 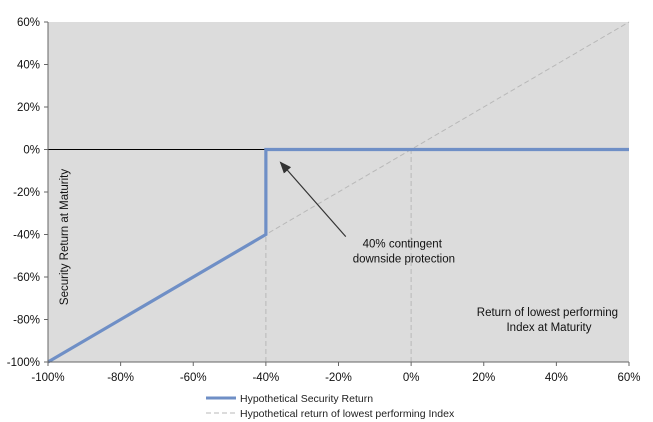 What do you see at coordinates (28, 66) in the screenshot?
I see `y-tick-label: 40%` at bounding box center [28, 66].